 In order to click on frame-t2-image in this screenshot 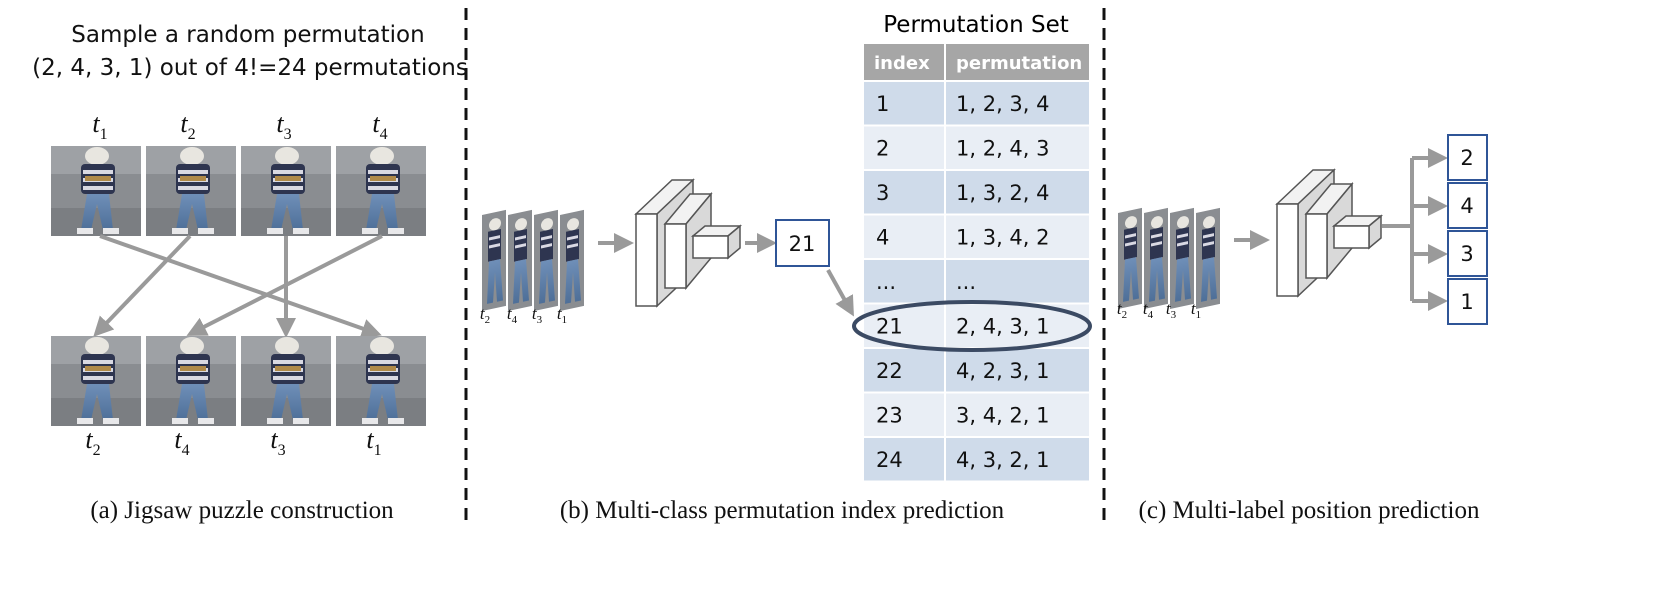, I will do `click(191, 191)`.